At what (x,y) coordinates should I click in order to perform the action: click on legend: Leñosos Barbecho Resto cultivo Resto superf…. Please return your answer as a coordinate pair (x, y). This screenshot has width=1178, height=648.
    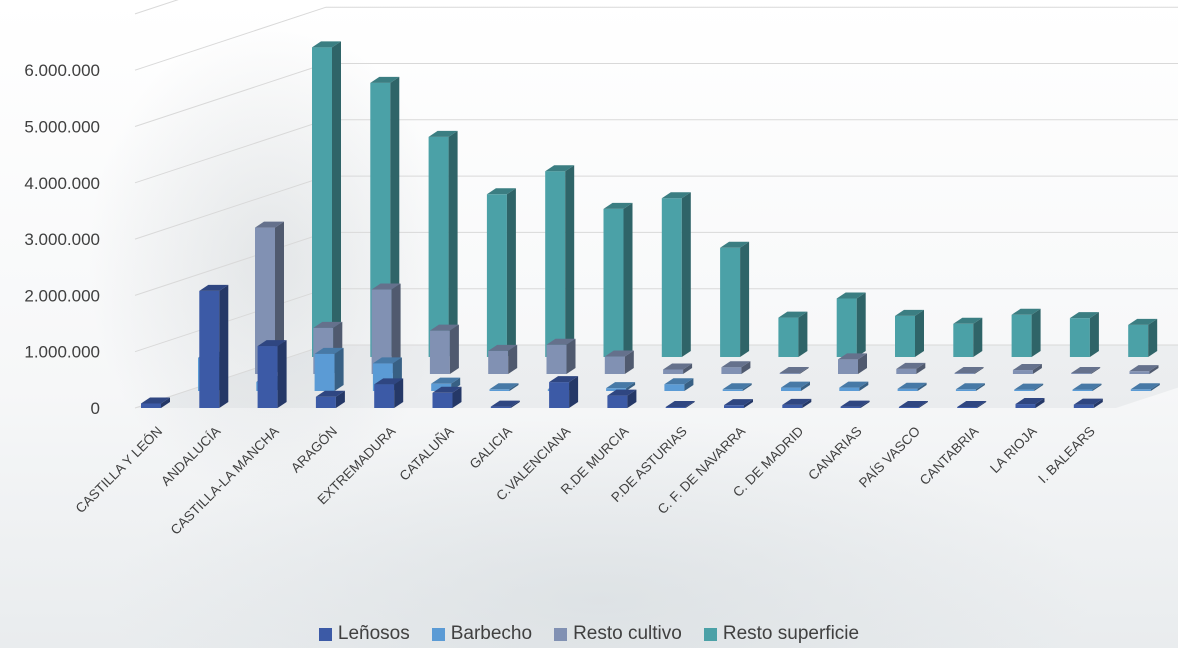
    Looking at the image, I should click on (589, 634).